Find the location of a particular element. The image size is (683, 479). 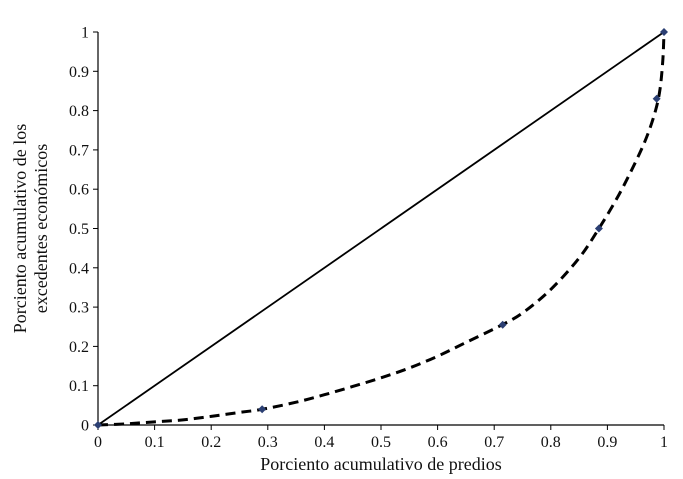

y-tick-label: 1 is located at coordinates (85, 33).